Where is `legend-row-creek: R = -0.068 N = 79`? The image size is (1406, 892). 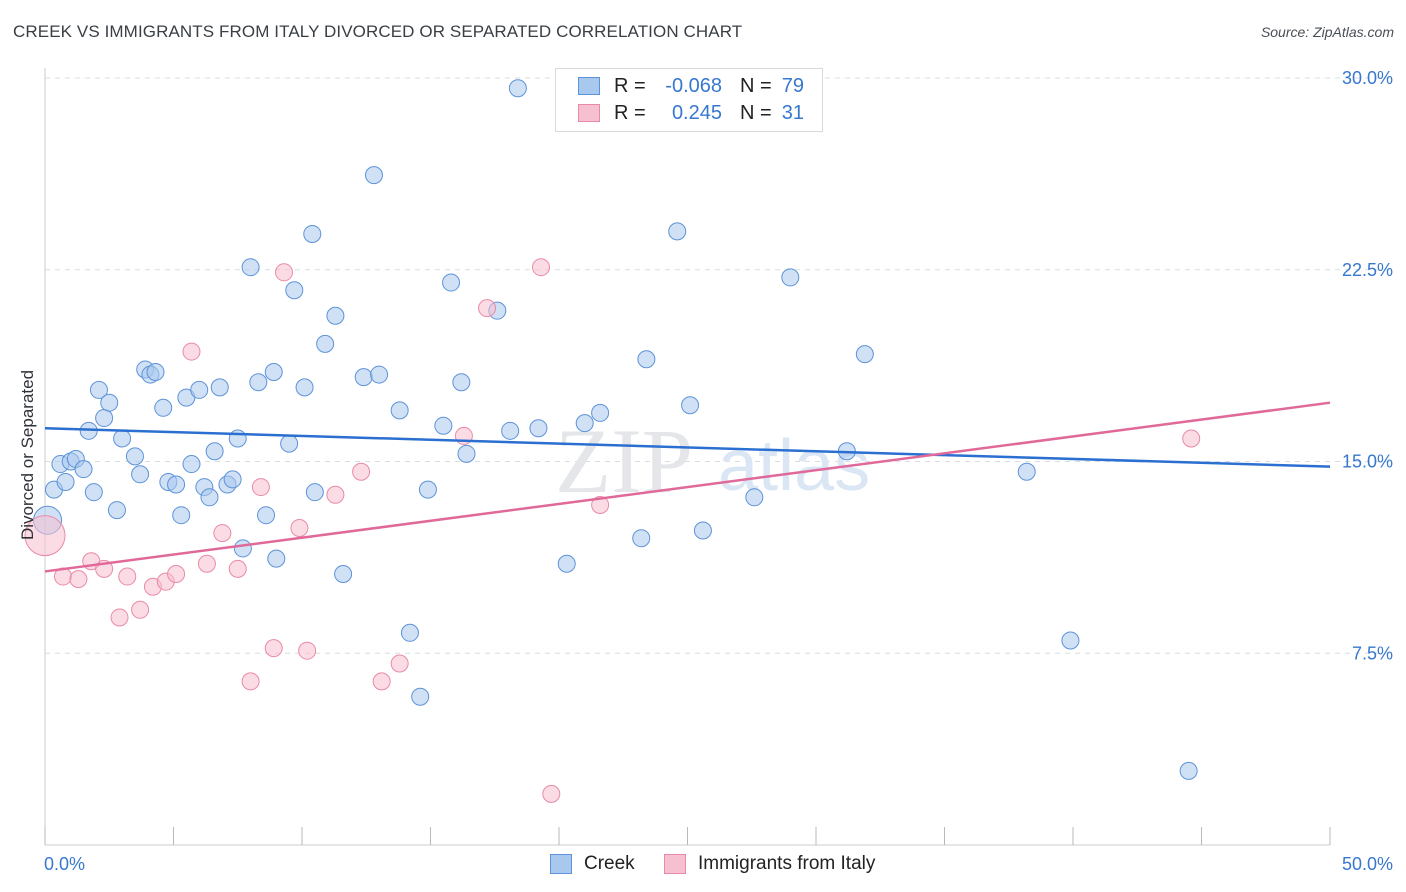
legend-row-creek: R = -0.068 N = 79 is located at coordinates (691, 86).